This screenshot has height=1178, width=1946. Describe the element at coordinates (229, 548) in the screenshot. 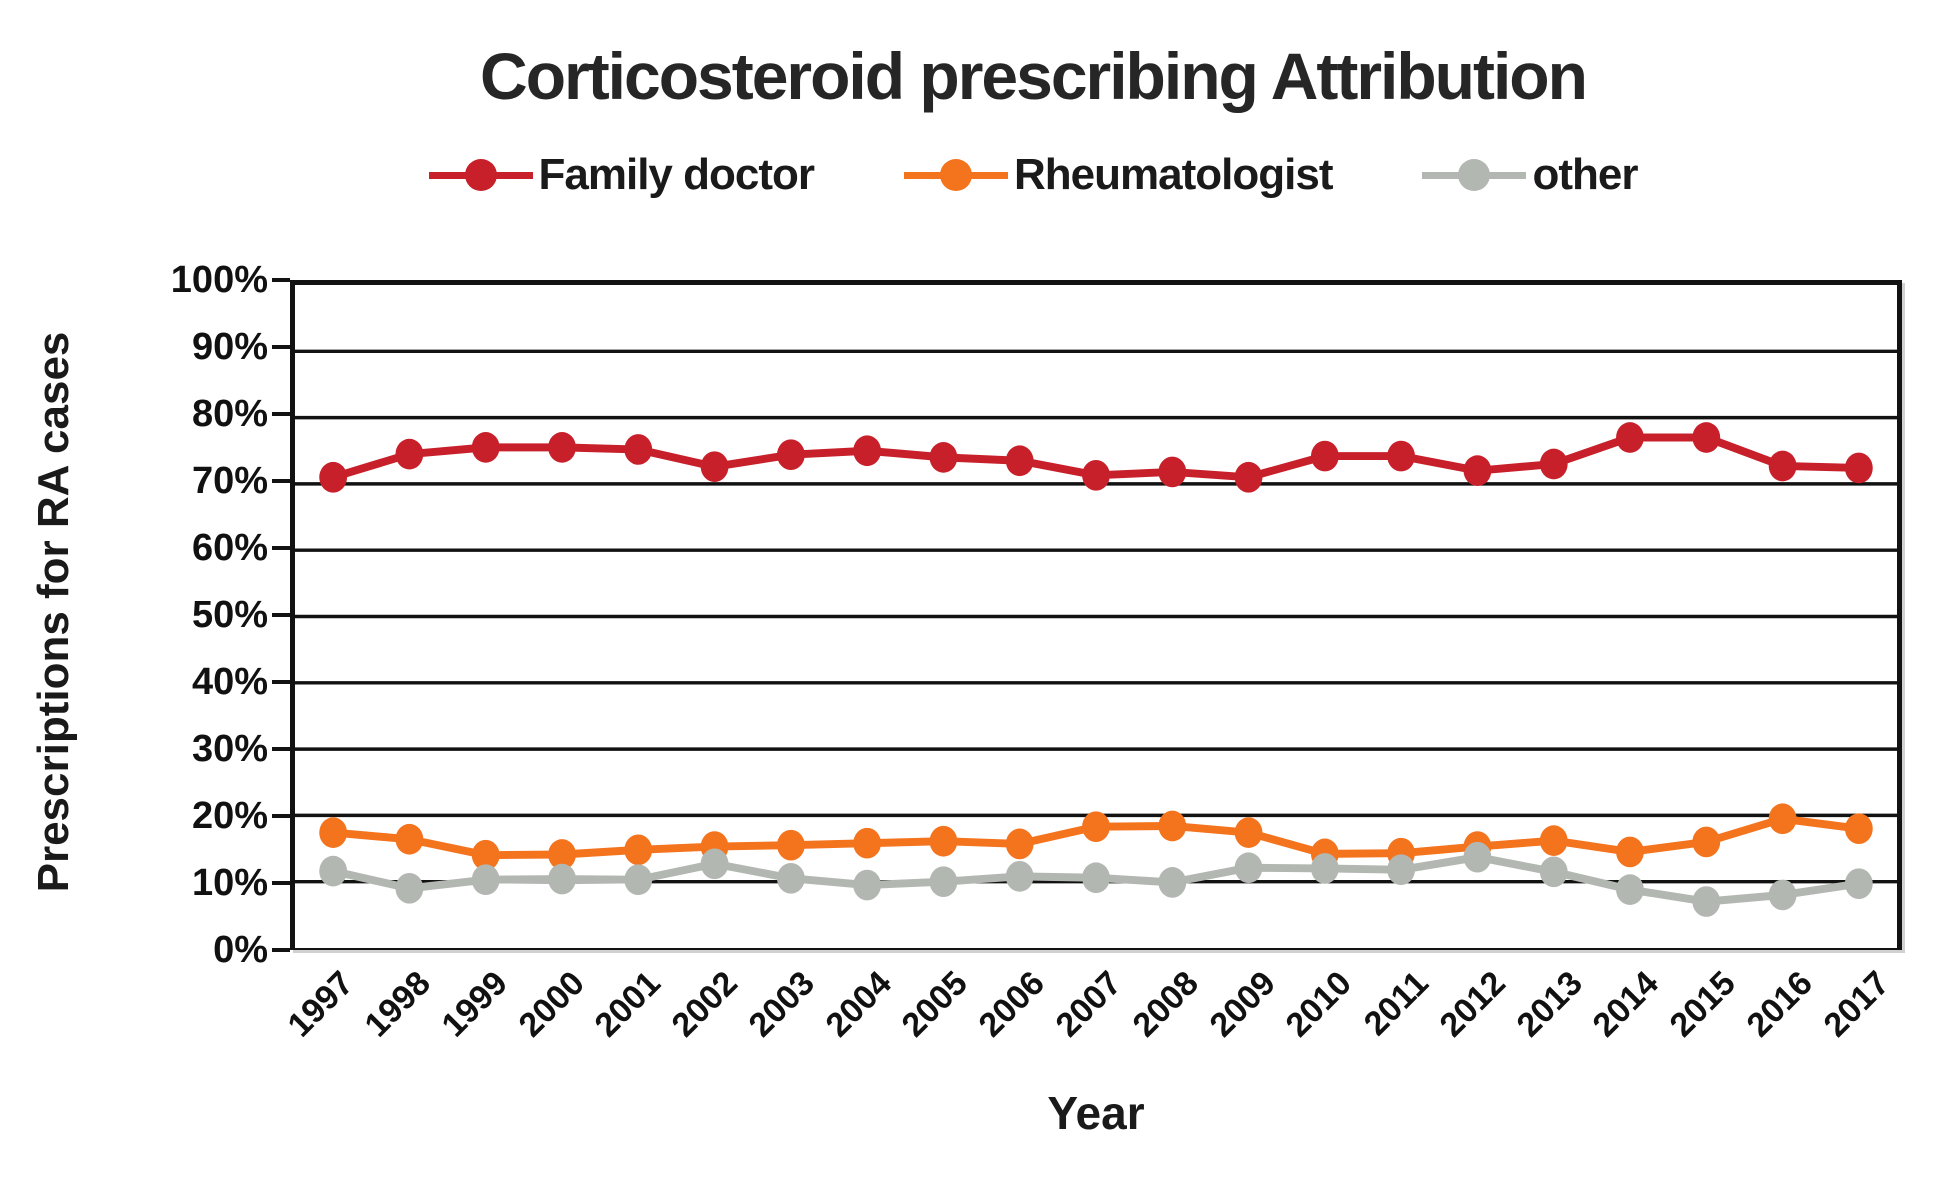

I see `y-tick-label: 60%` at that location.